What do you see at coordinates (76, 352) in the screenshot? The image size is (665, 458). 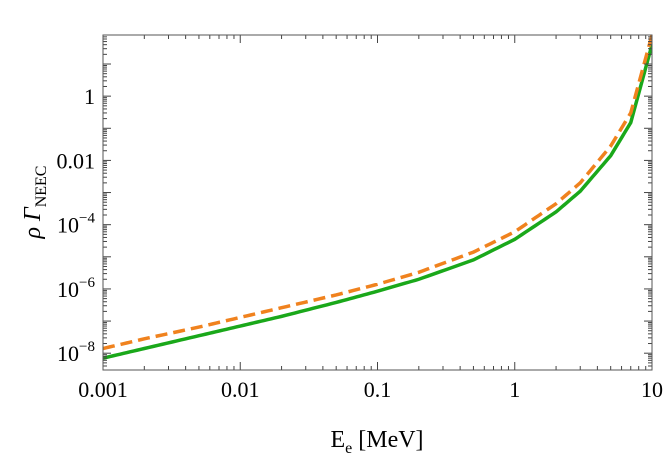 I see `y-tick-label: 10⁻⁸` at bounding box center [76, 352].